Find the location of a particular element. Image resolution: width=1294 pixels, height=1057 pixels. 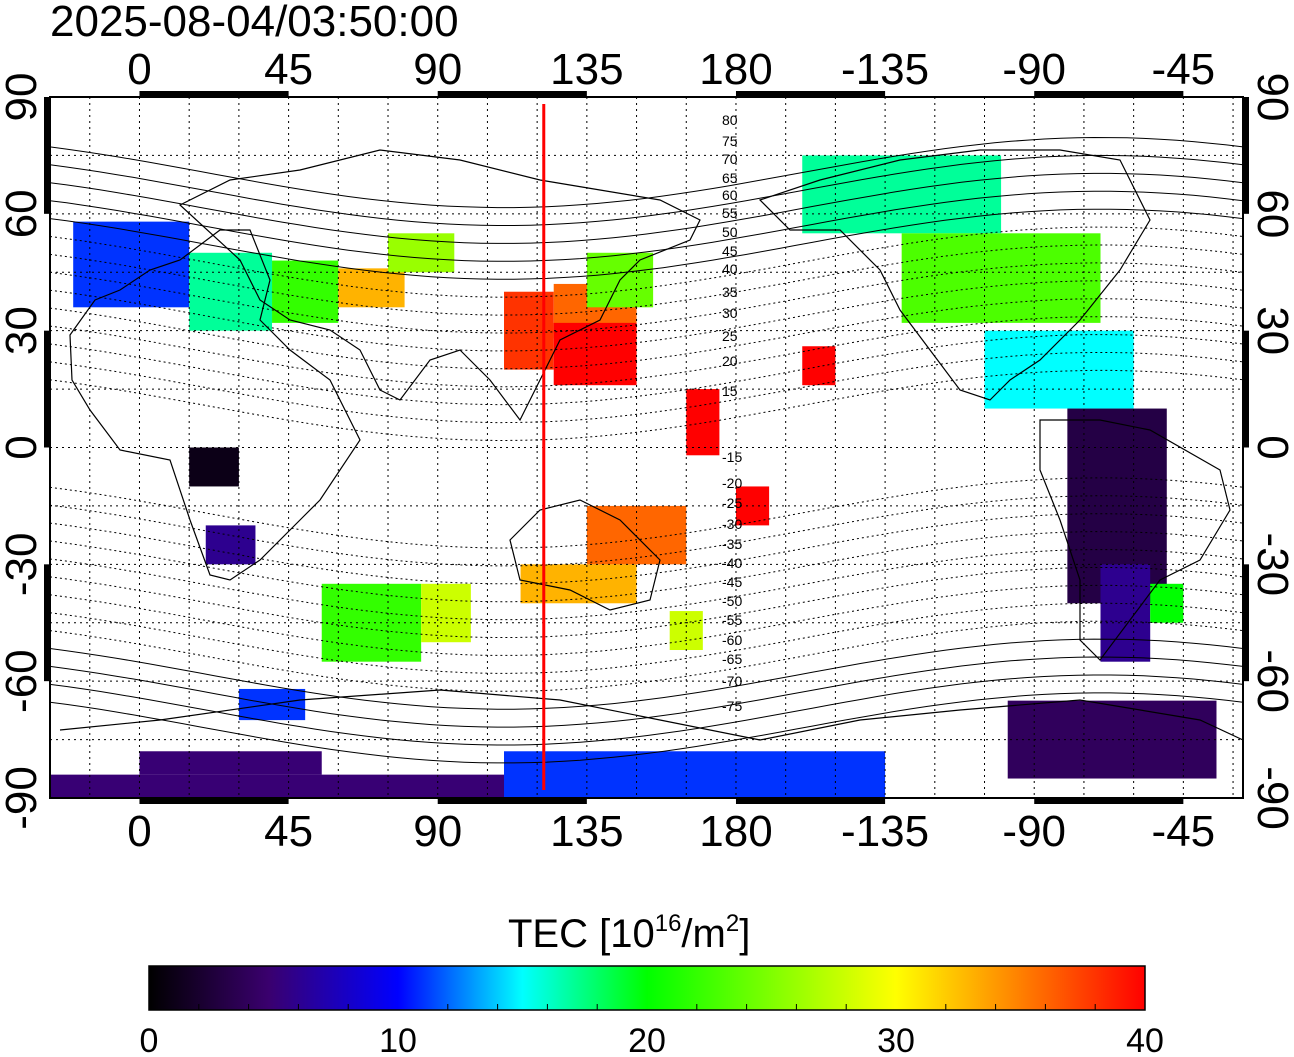

left-latitude-label: 30 is located at coordinates (23, 330).